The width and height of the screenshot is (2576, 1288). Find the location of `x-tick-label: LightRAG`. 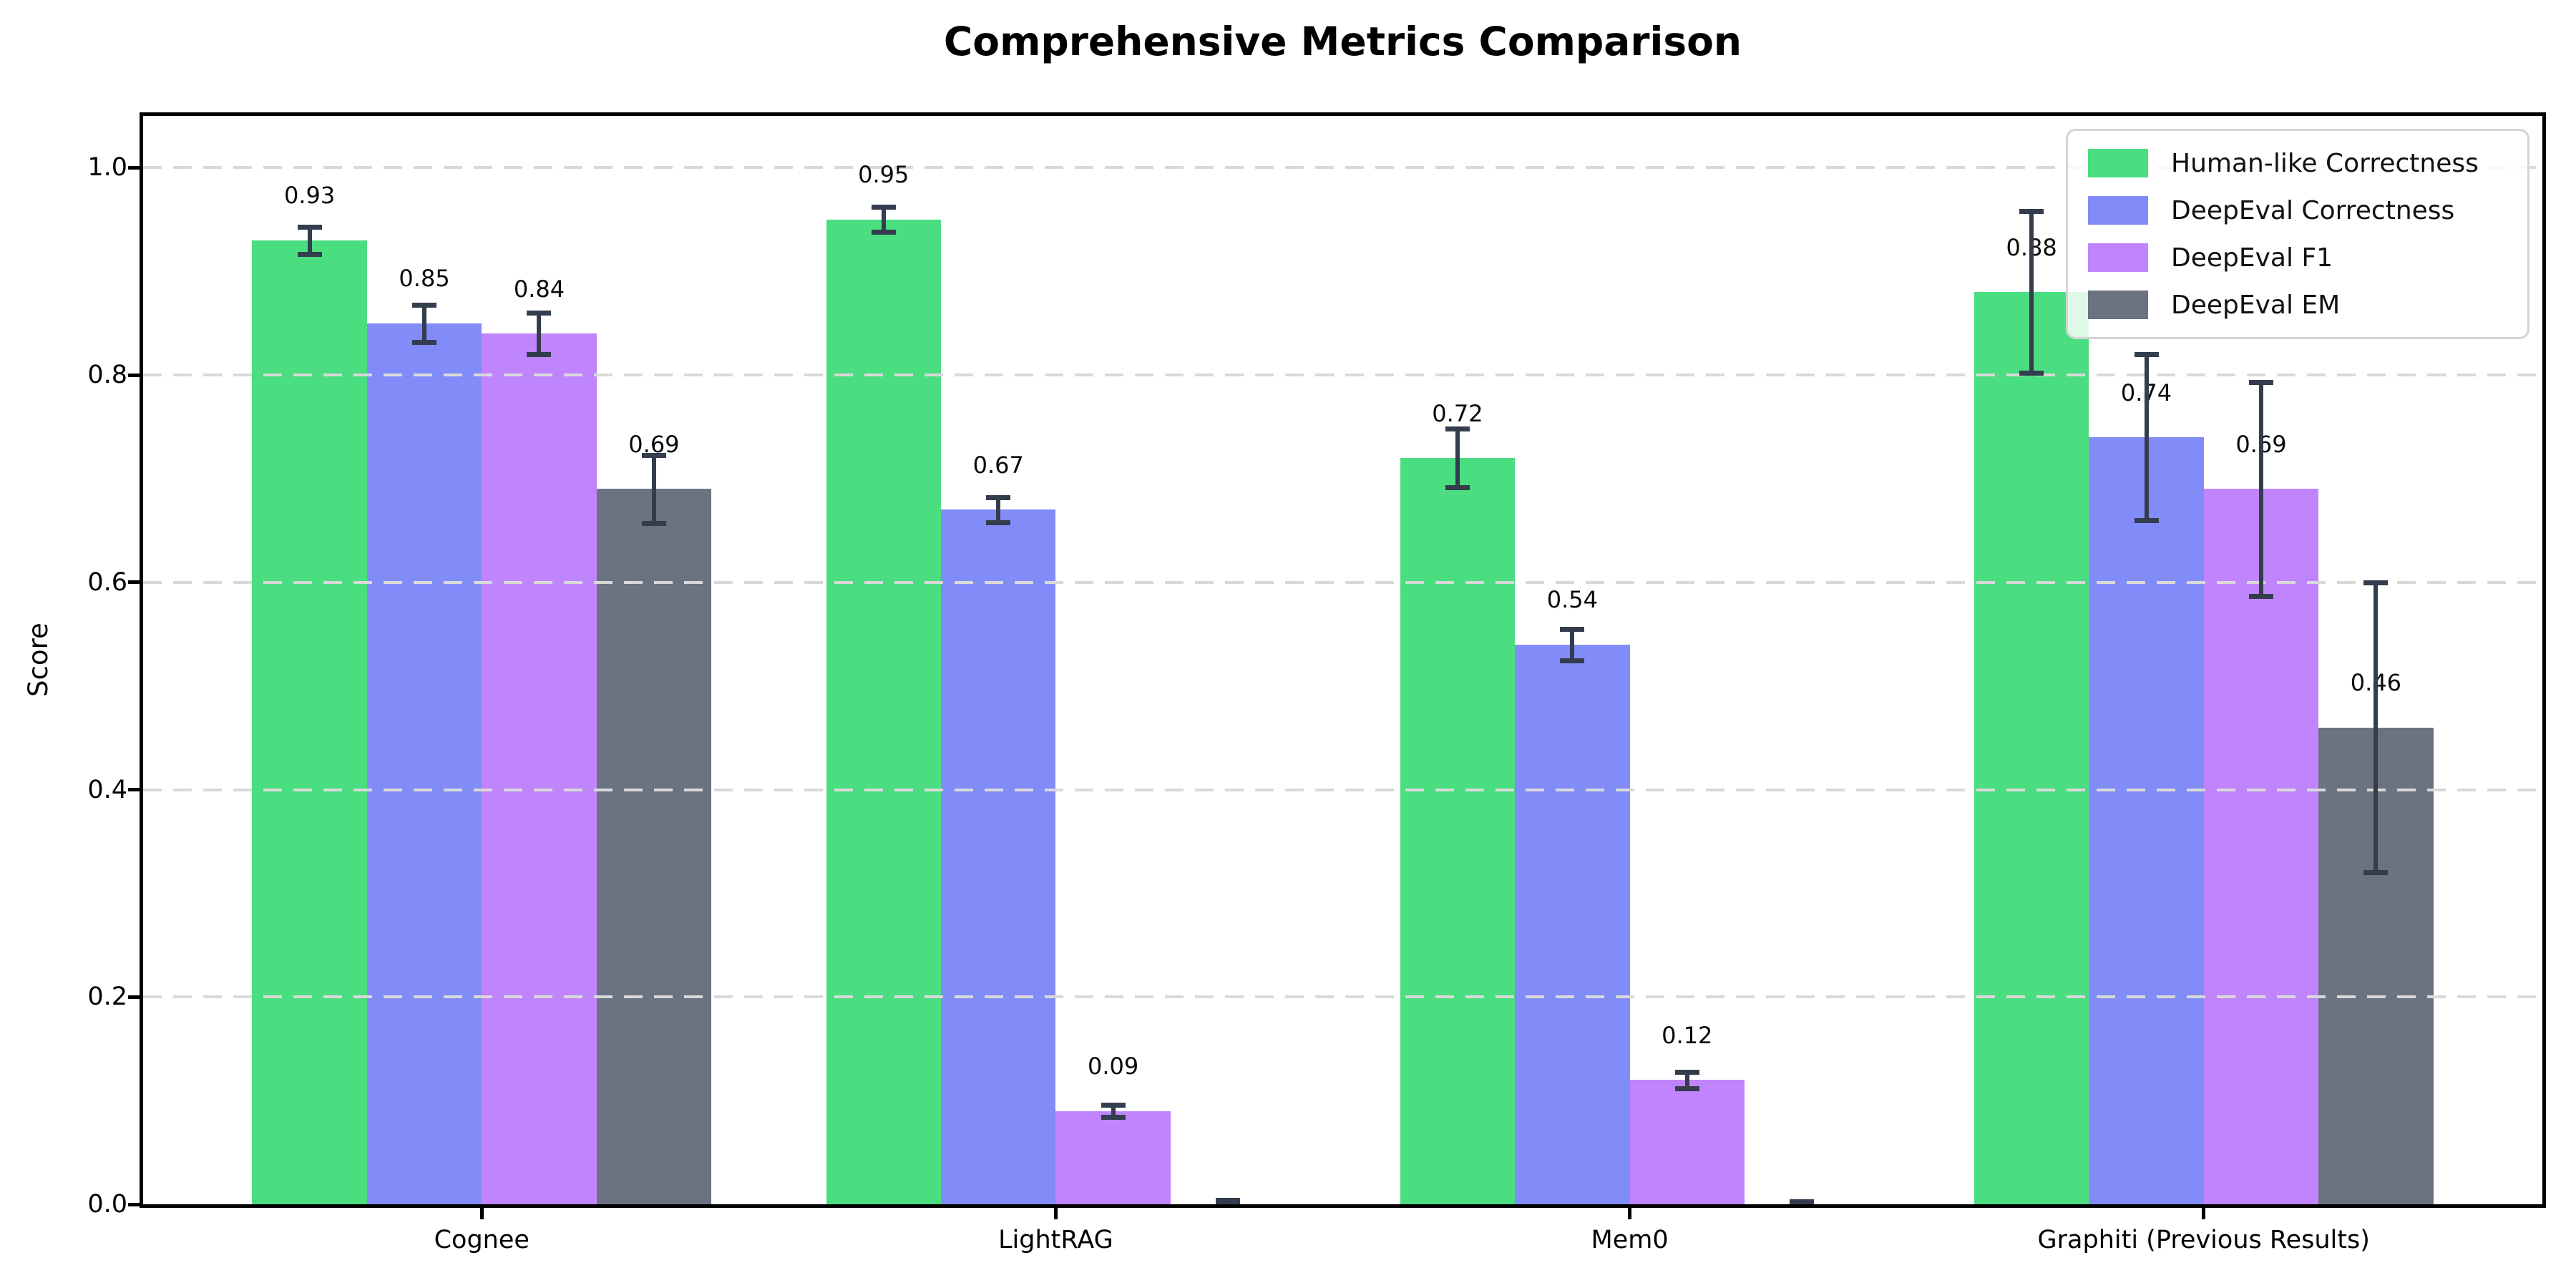

x-tick-label: LightRAG is located at coordinates (1055, 1240).